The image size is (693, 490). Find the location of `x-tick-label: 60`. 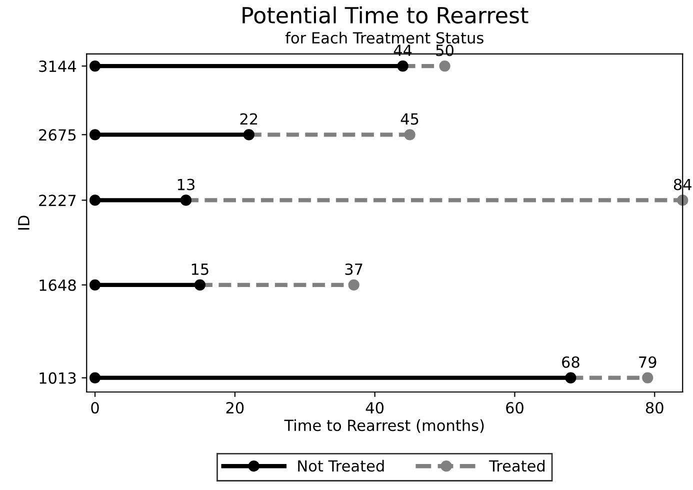

x-tick-label: 60 is located at coordinates (515, 408).